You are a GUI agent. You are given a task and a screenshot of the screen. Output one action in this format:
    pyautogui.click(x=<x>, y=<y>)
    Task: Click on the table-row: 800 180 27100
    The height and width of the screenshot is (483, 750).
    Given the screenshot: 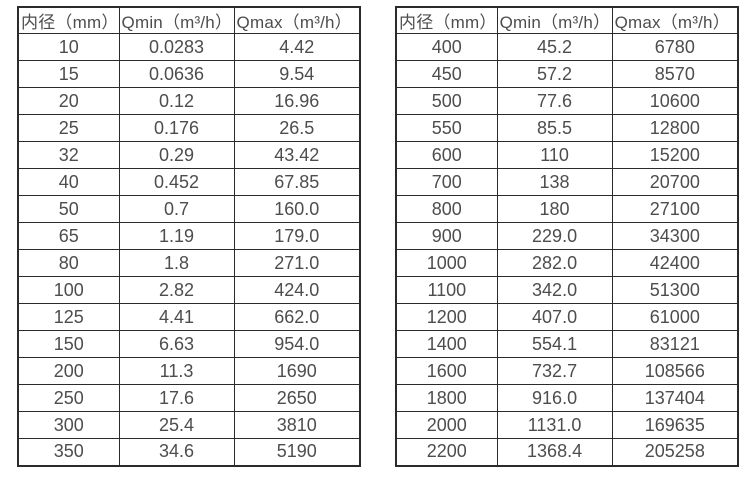 What is the action you would take?
    pyautogui.click(x=567, y=209)
    